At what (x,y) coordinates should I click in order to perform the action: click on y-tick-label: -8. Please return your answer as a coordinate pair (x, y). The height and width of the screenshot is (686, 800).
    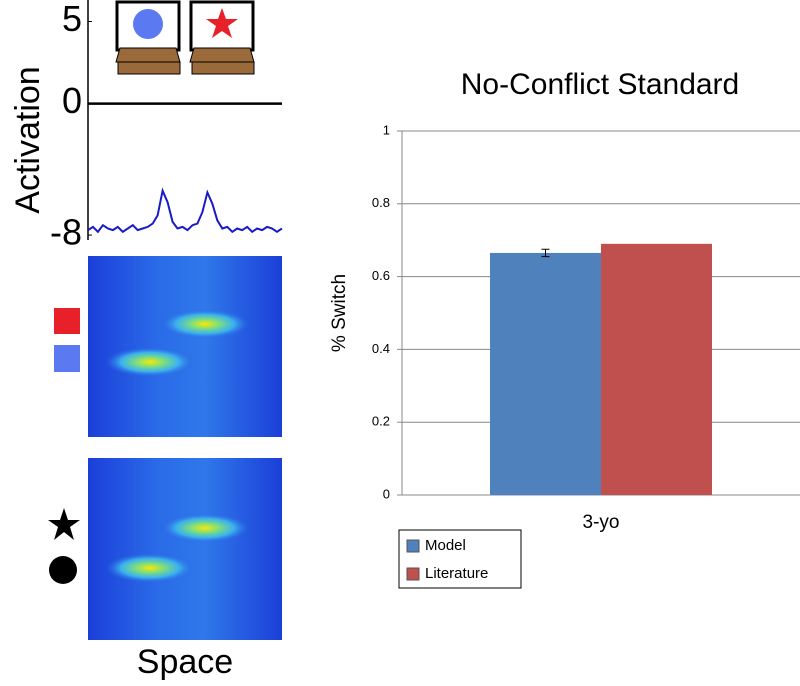
    Looking at the image, I should click on (66, 232).